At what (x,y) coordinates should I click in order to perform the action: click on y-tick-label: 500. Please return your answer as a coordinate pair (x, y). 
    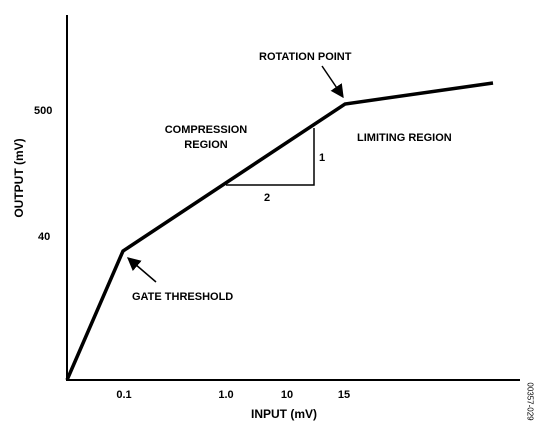
    Looking at the image, I should click on (43, 111).